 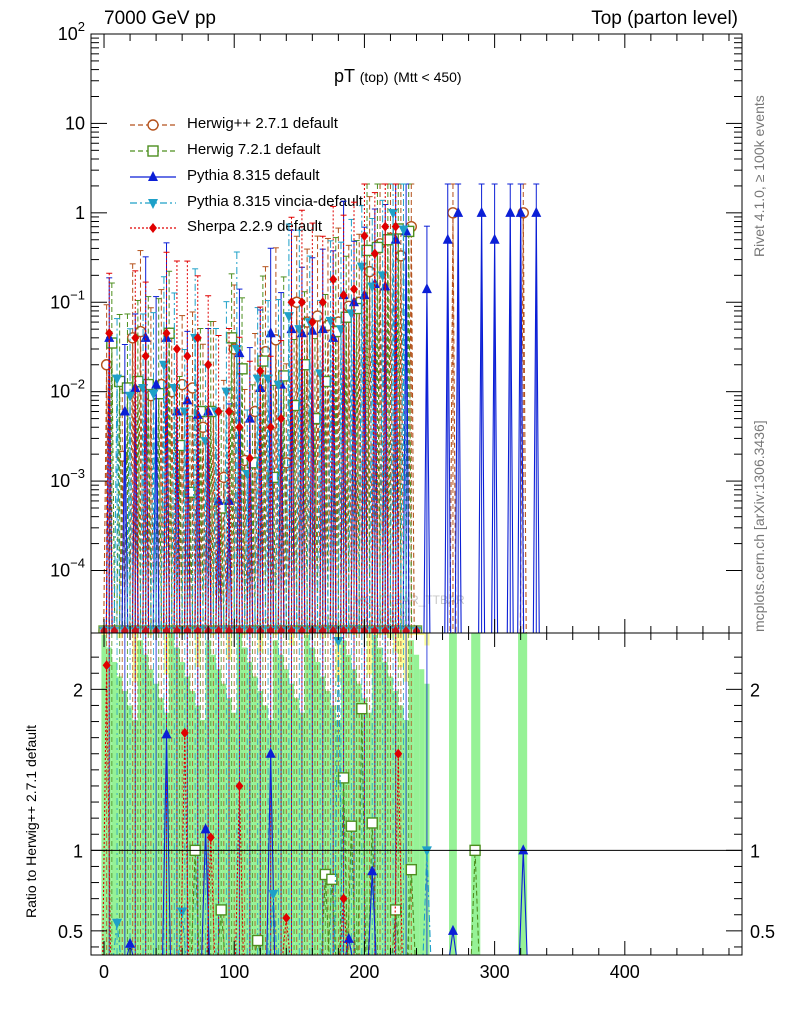 I want to click on y-tick-label: 10⁻¹, so click(x=67, y=299).